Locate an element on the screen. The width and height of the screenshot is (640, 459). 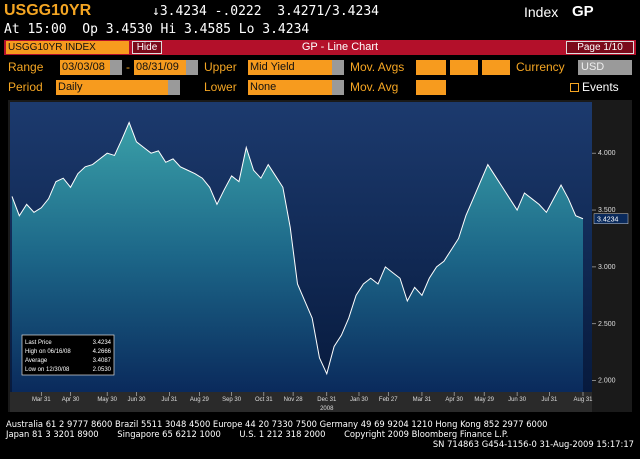
x-tick-label: Jan 30 is located at coordinates (359, 400).